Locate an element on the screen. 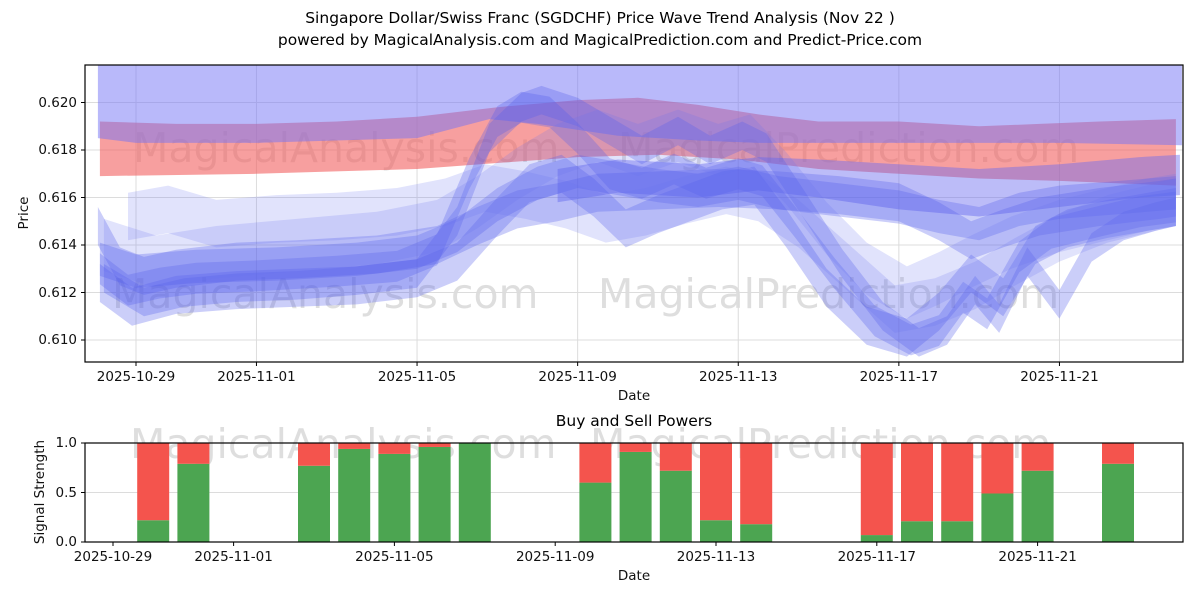 The height and width of the screenshot is (600, 1200). price-ytick-0.612: 0.612 is located at coordinates (57, 292).